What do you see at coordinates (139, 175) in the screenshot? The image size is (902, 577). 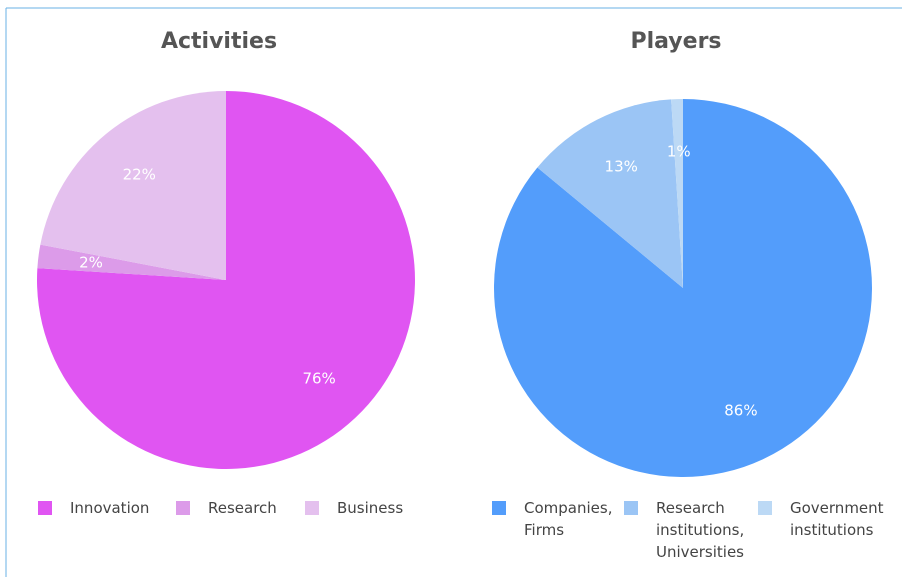 I see `value-label: 22%` at bounding box center [139, 175].